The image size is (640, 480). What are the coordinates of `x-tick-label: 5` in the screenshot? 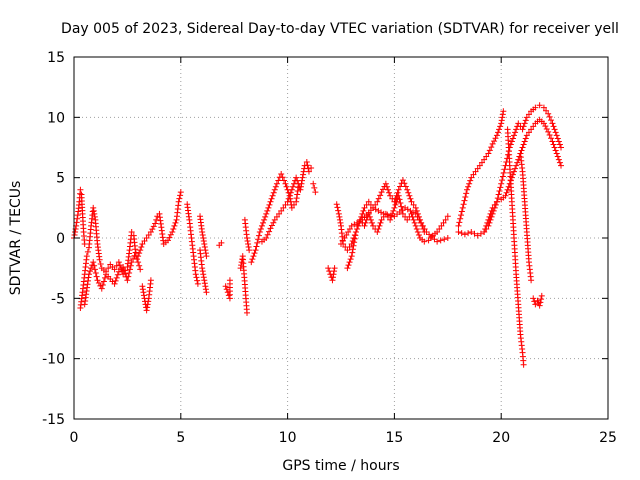 It's located at (180, 438).